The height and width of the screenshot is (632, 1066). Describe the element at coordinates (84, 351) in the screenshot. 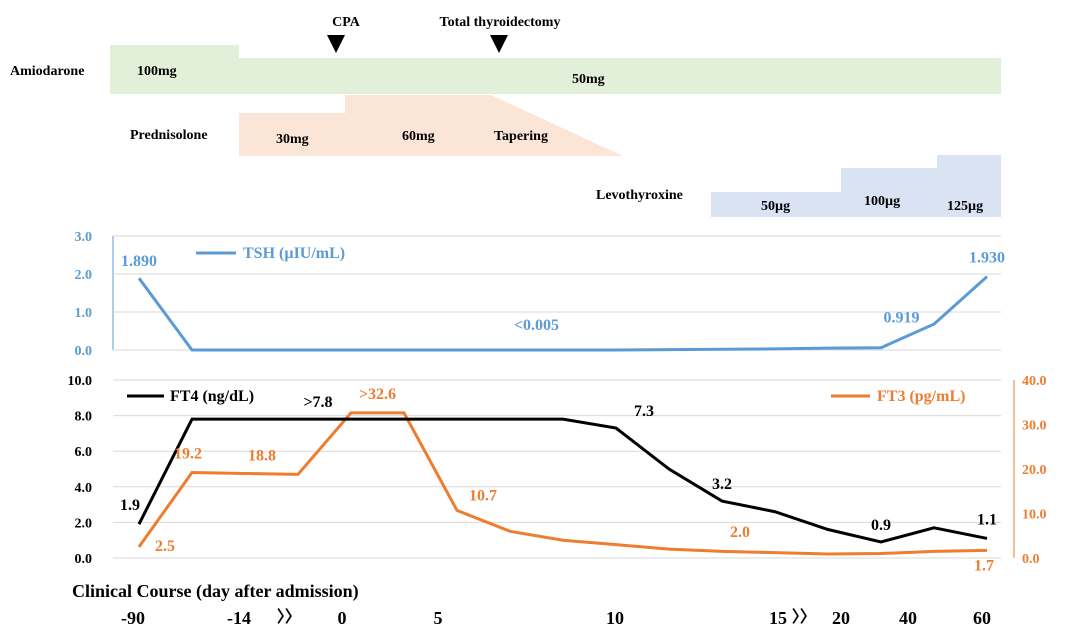

I see `tsh-y-tick-label: 0.0` at that location.